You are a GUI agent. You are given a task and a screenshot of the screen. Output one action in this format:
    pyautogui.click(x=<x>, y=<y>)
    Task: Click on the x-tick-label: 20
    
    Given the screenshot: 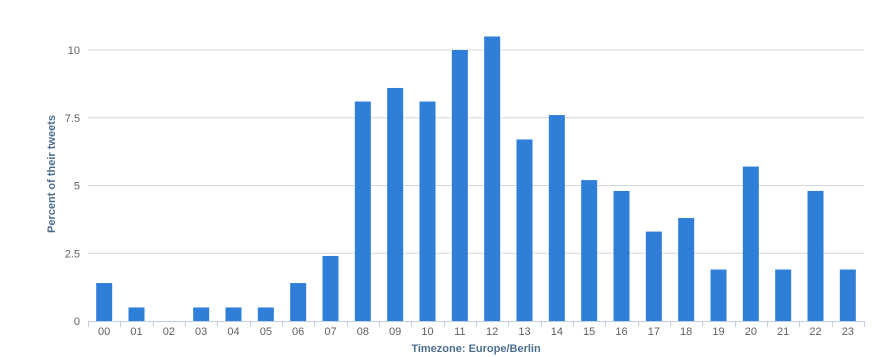 What is the action you would take?
    pyautogui.click(x=751, y=332)
    